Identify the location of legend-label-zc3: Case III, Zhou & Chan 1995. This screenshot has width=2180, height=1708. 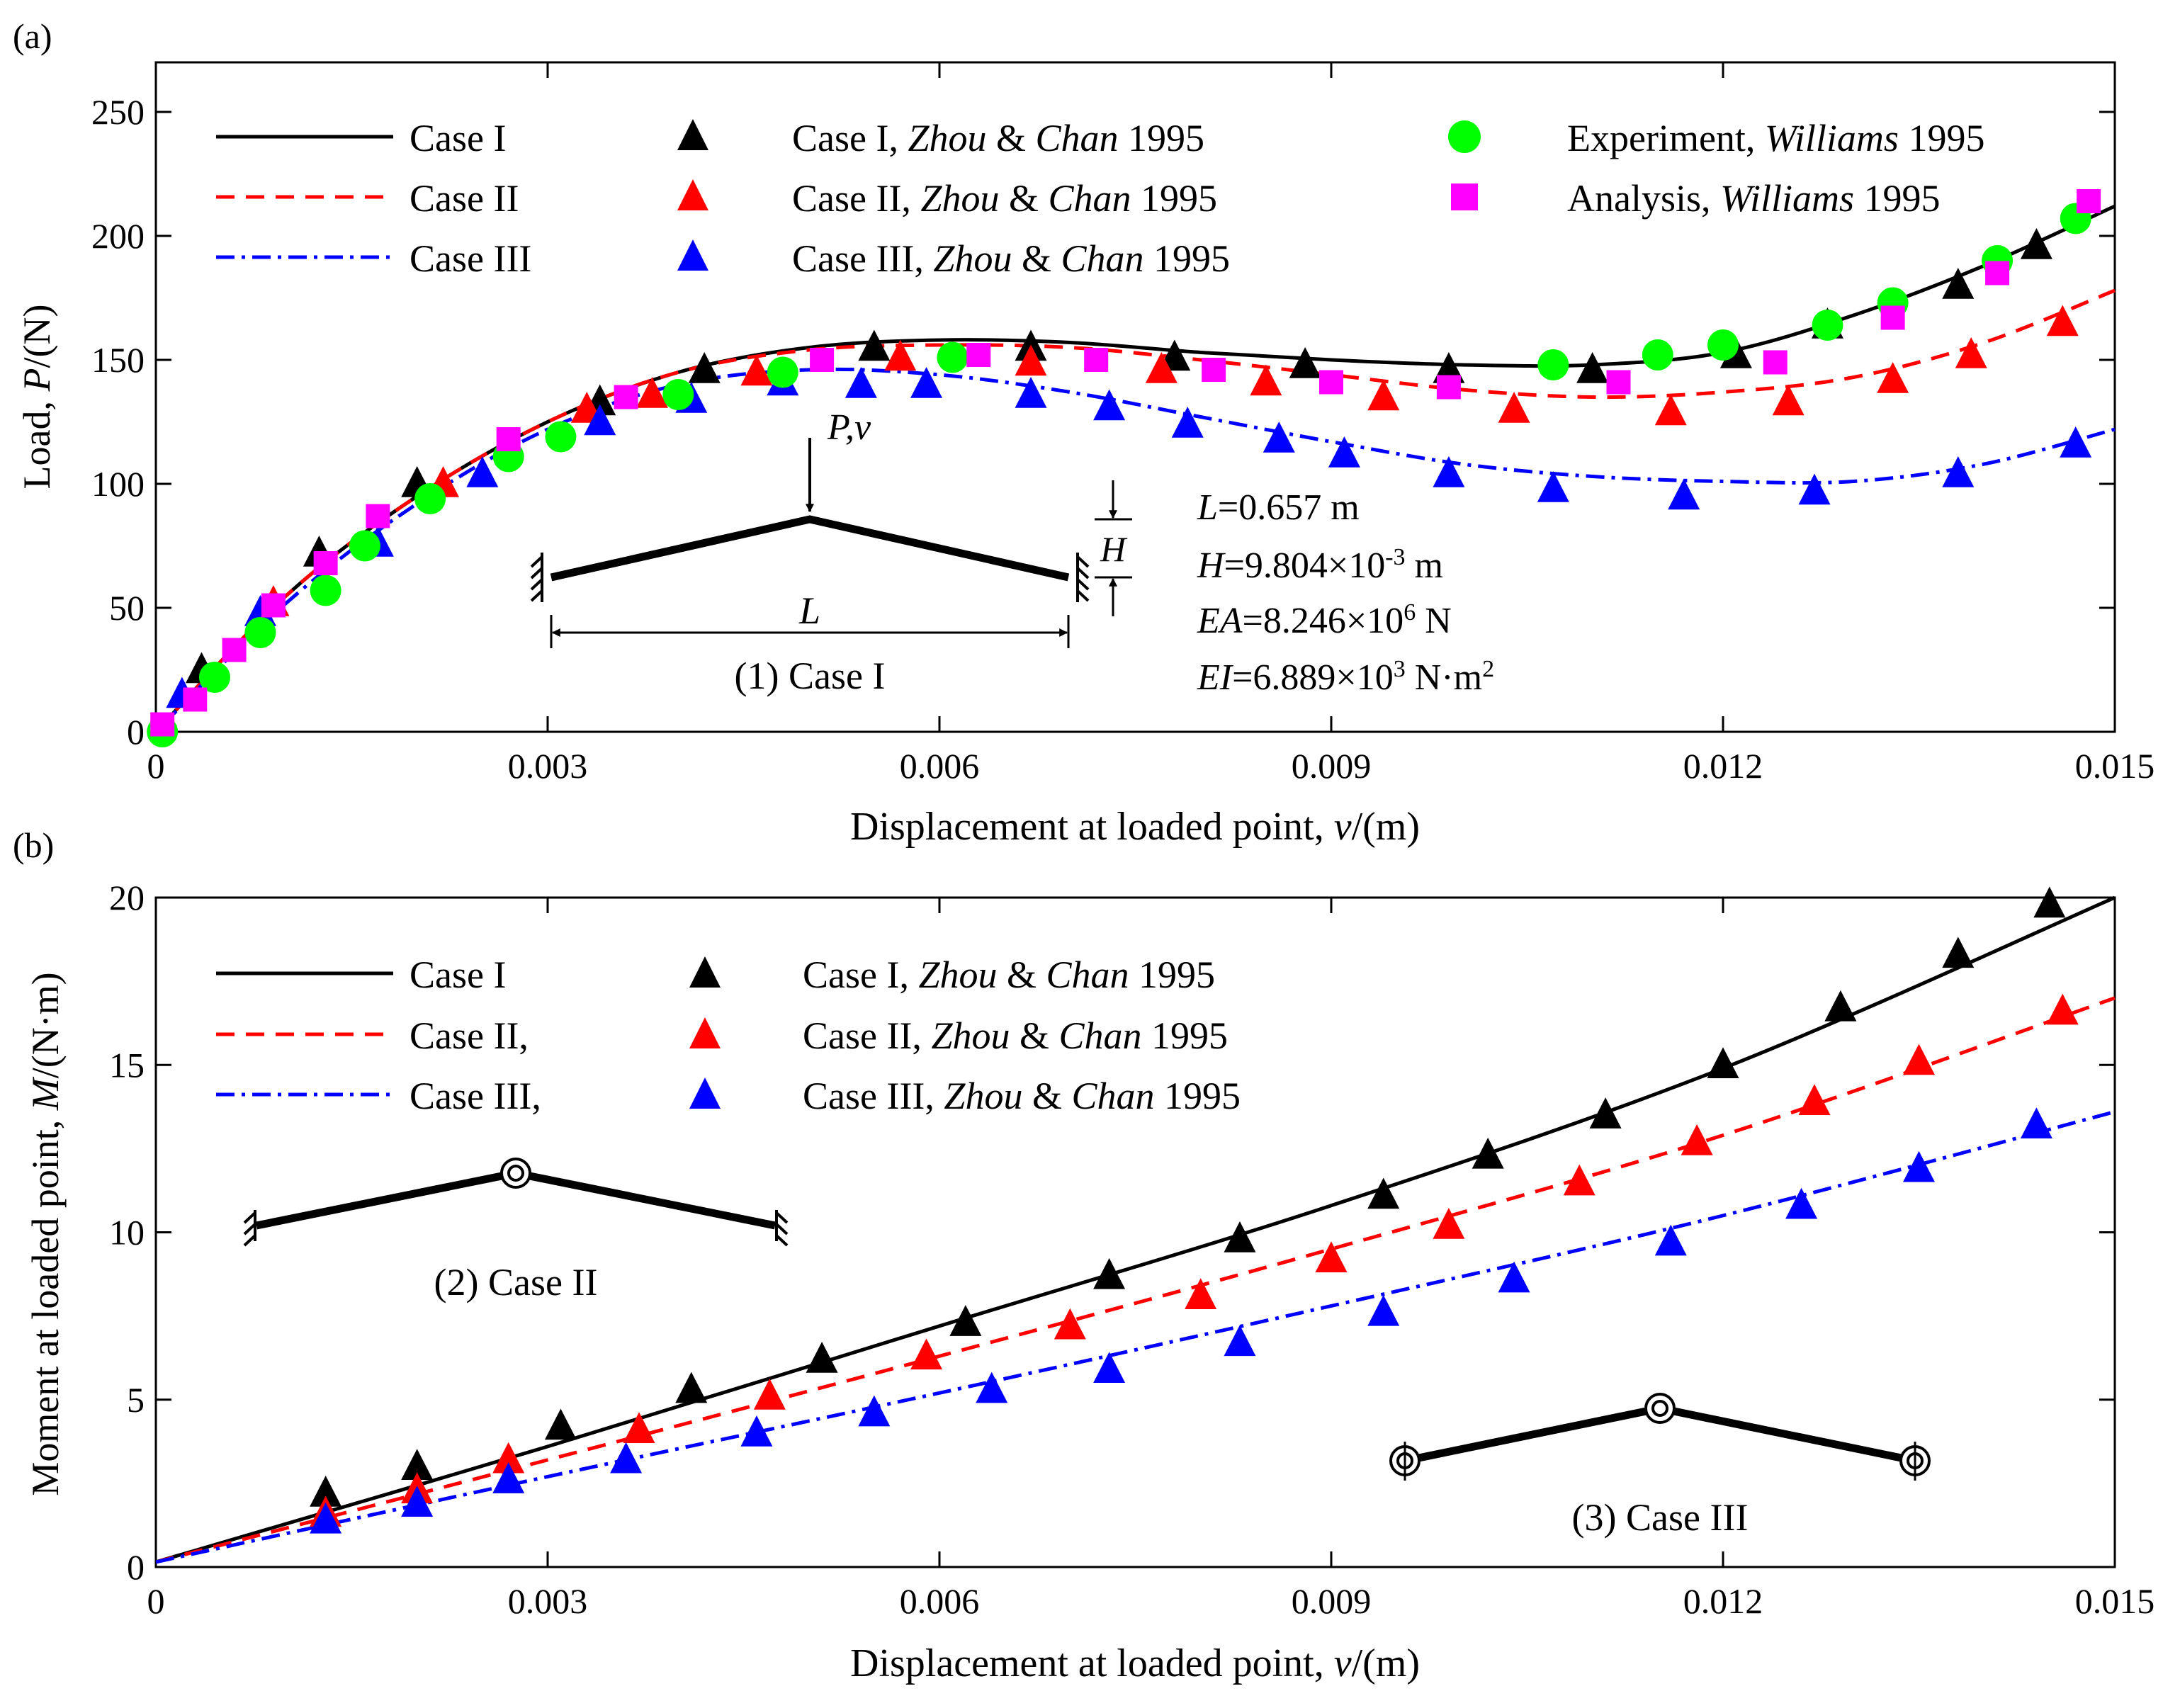
(1022, 1096).